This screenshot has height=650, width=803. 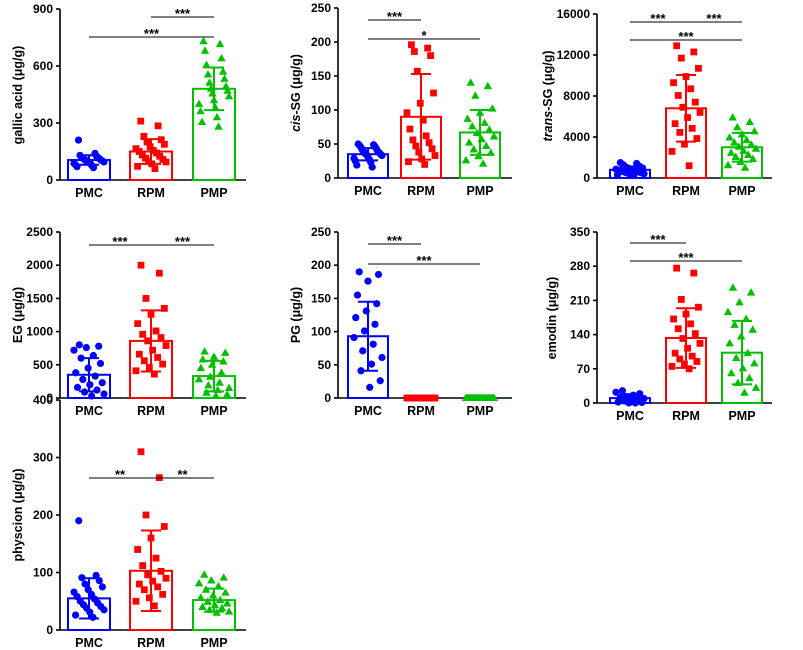 I want to click on y-tick-label: 210, so click(x=580, y=300).